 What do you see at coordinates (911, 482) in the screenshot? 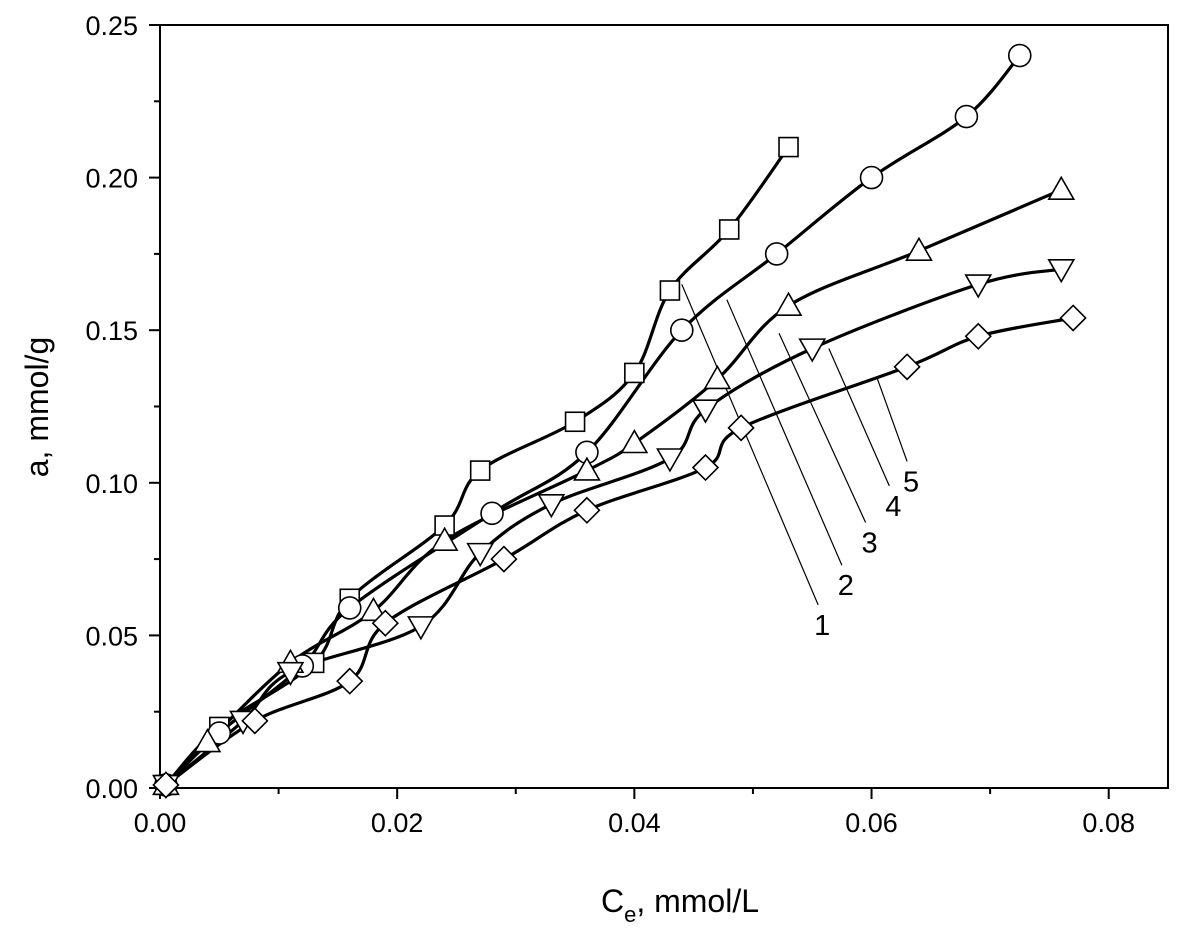
I see `curve-label-5: 5` at bounding box center [911, 482].